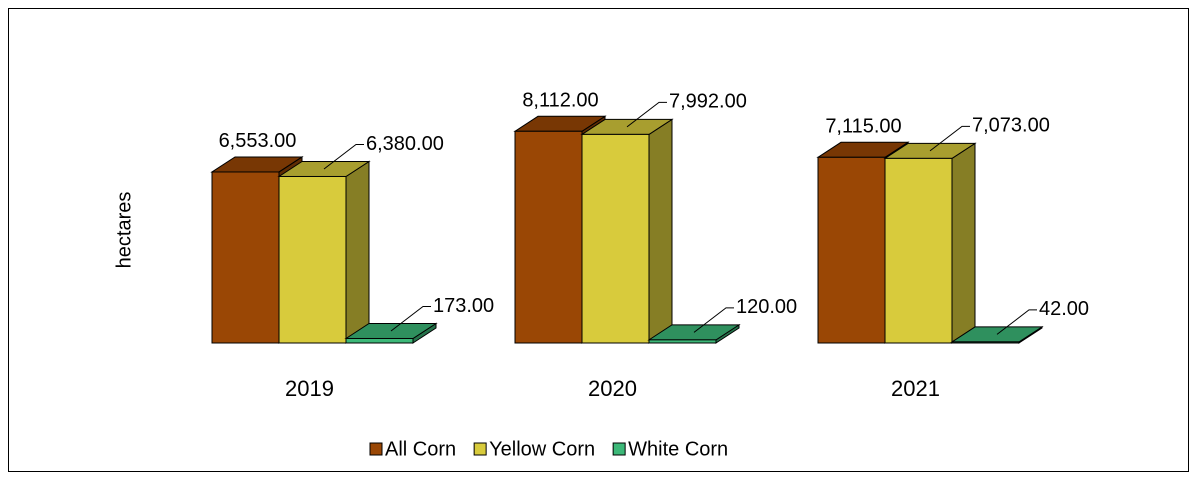  I want to click on data-label: 7,992.00, so click(708, 102).